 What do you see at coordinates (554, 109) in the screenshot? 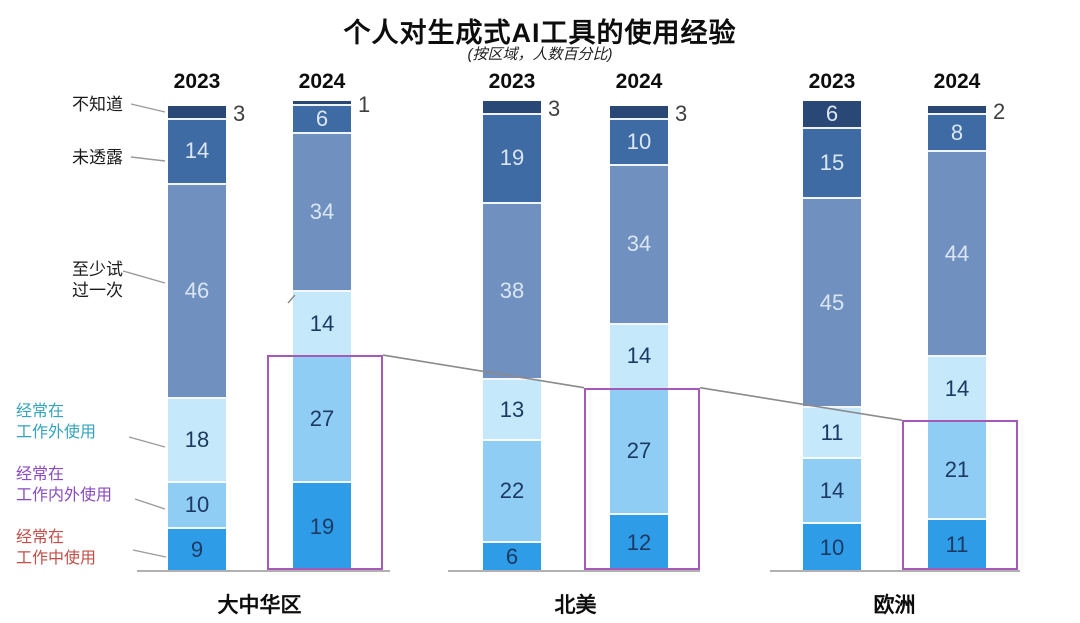
I see `value-label-north-america-2023-dont-know: 3` at bounding box center [554, 109].